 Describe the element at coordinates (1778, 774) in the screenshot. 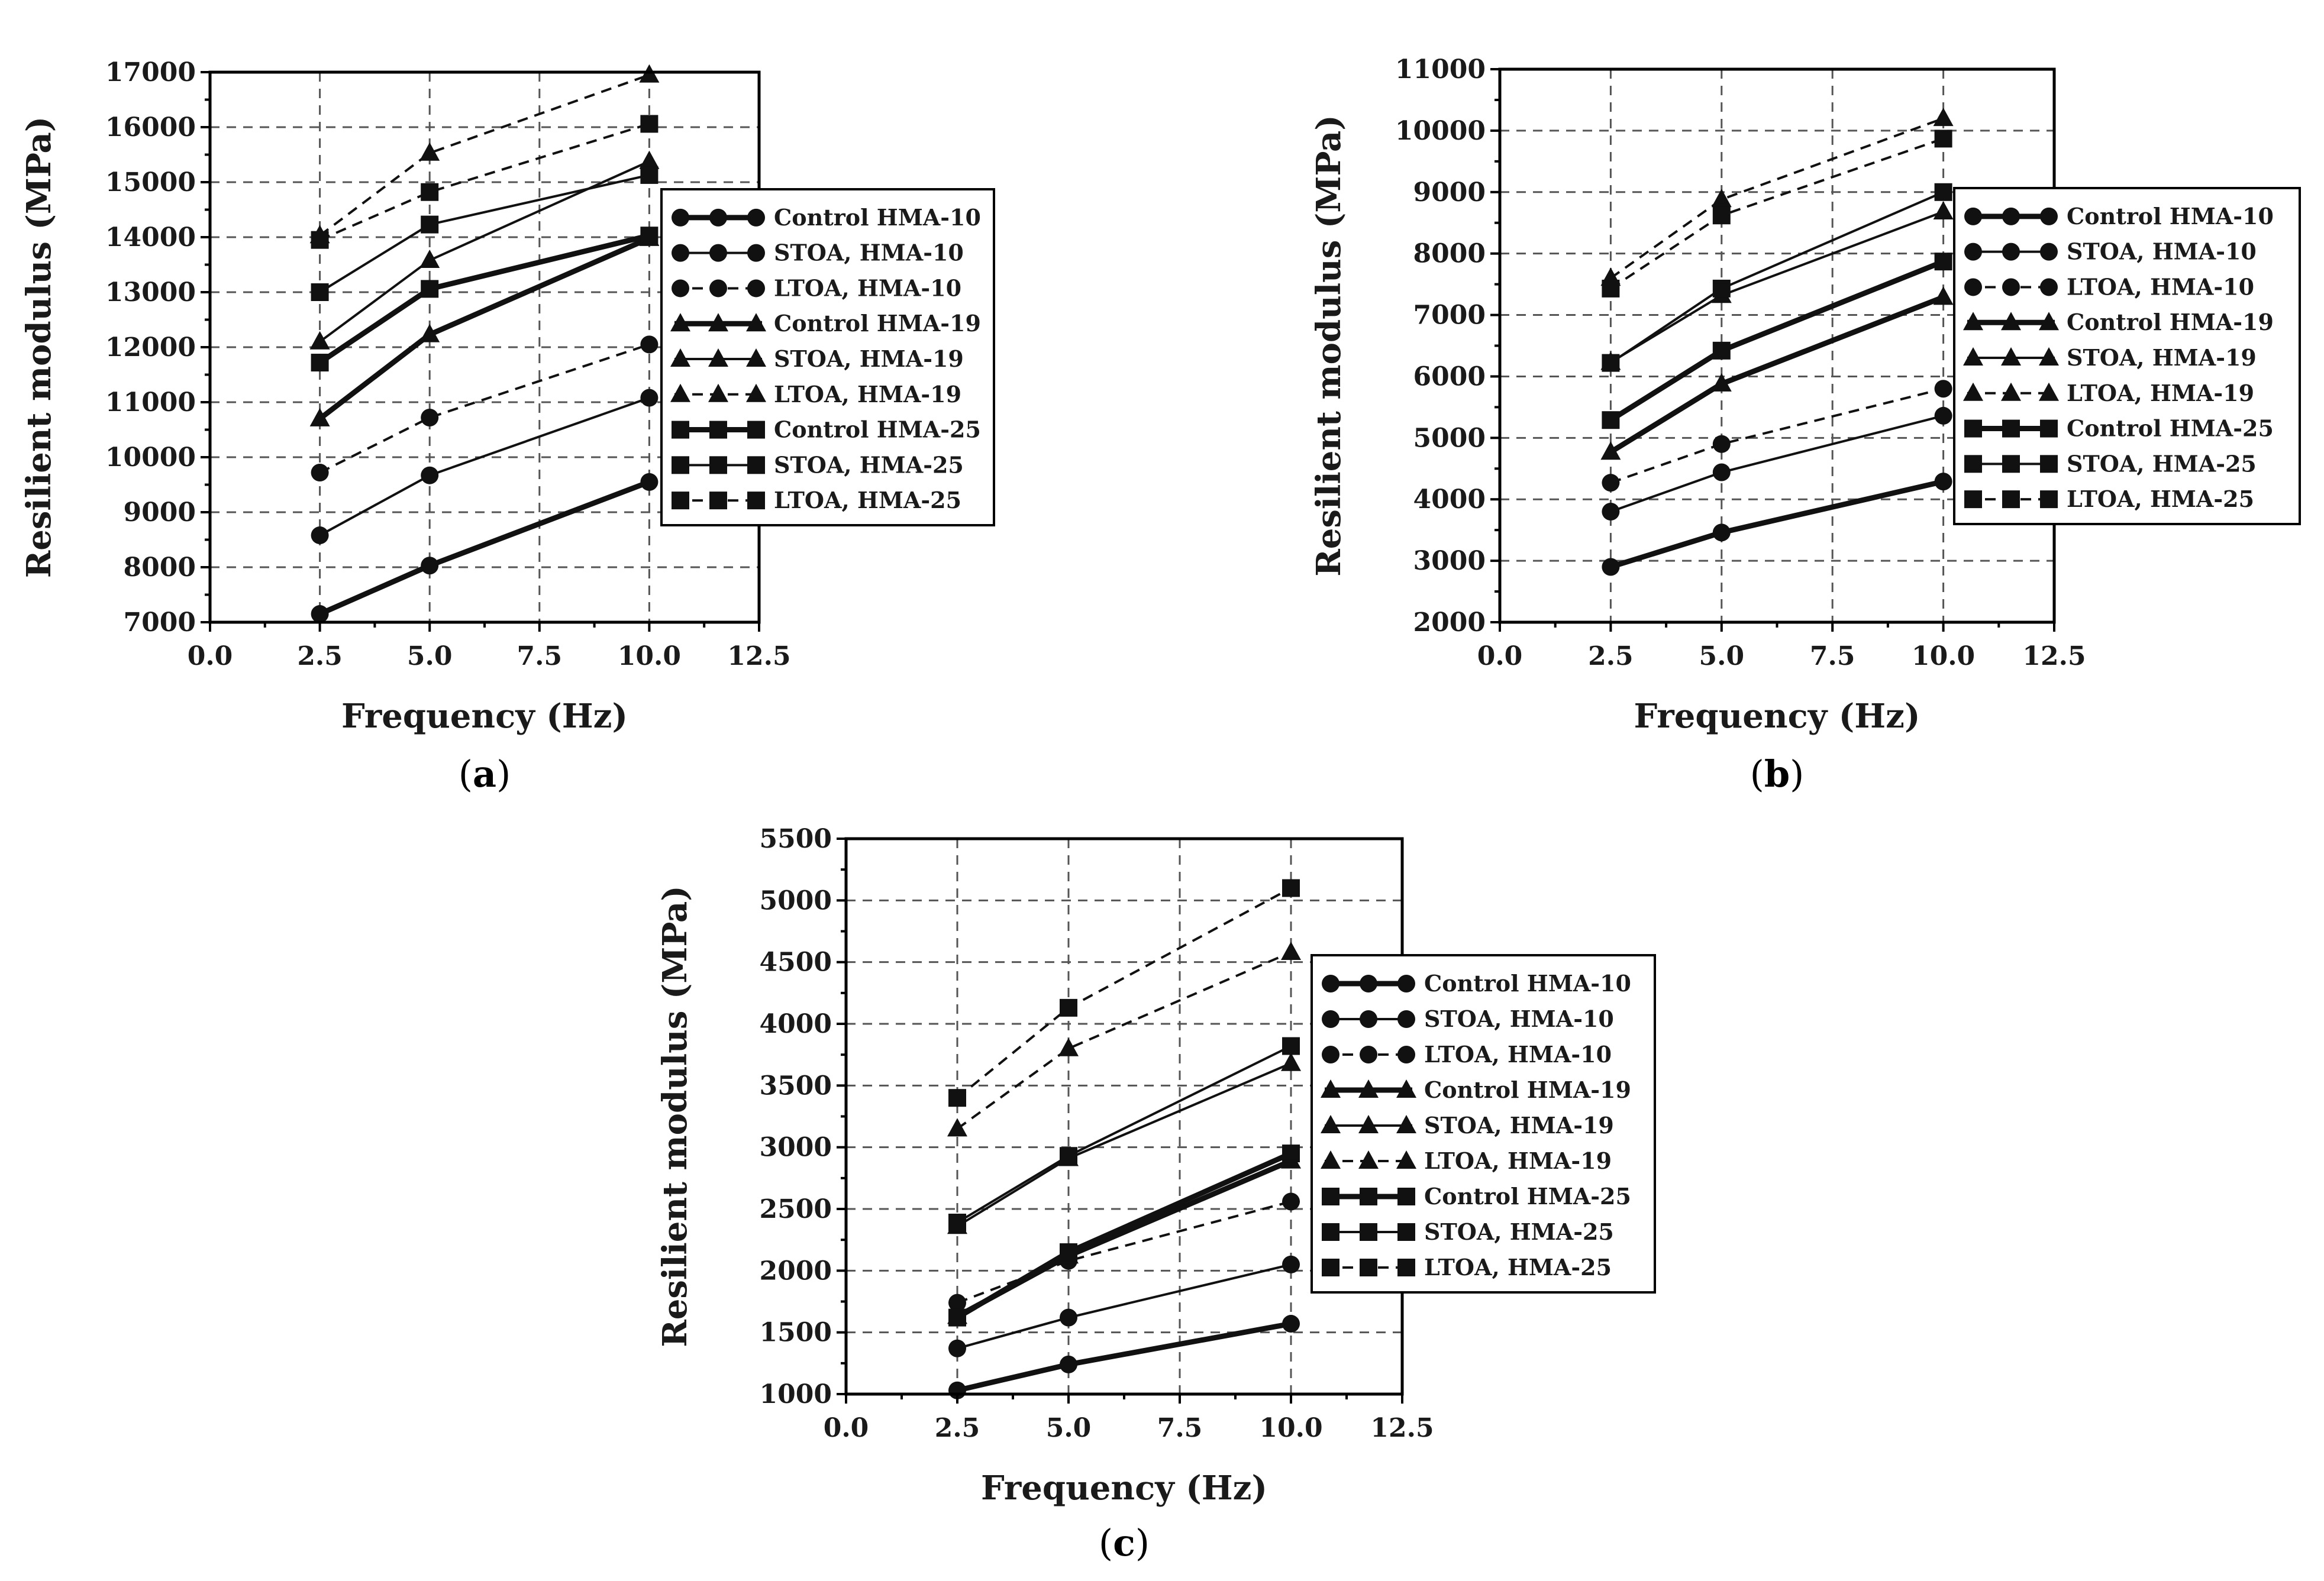

I see `chart-b-panel-label: (b)` at that location.